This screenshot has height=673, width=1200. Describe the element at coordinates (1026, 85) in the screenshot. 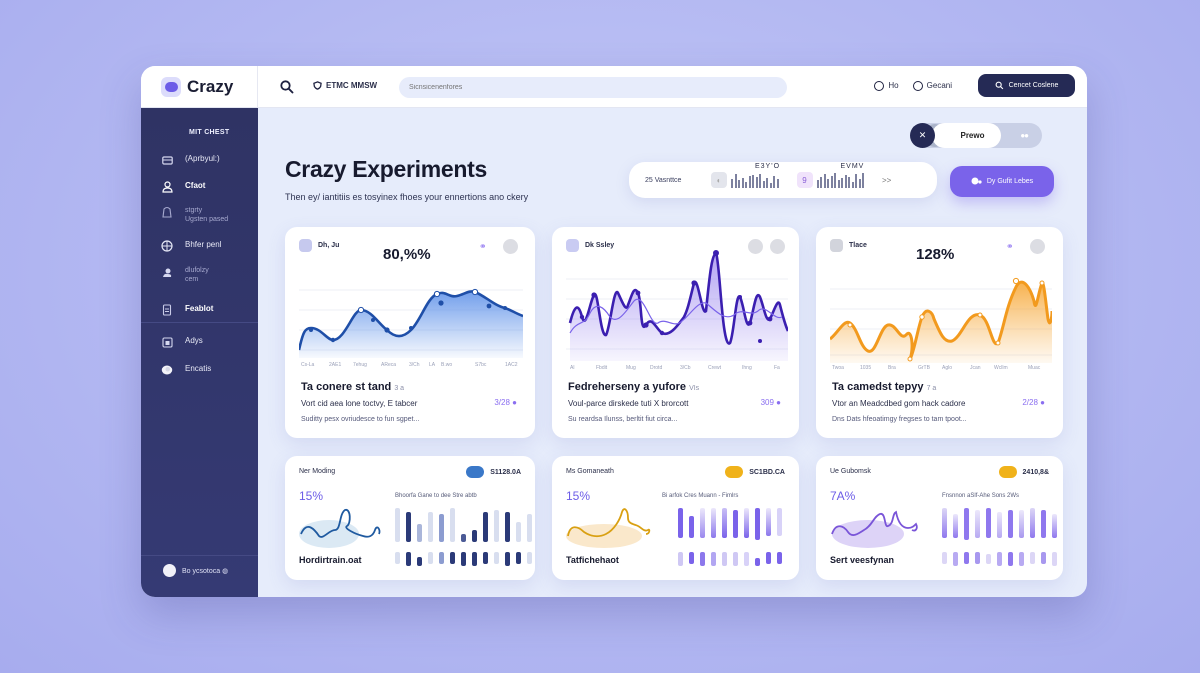

I see `top-action-button: Cencet Coslene` at that location.